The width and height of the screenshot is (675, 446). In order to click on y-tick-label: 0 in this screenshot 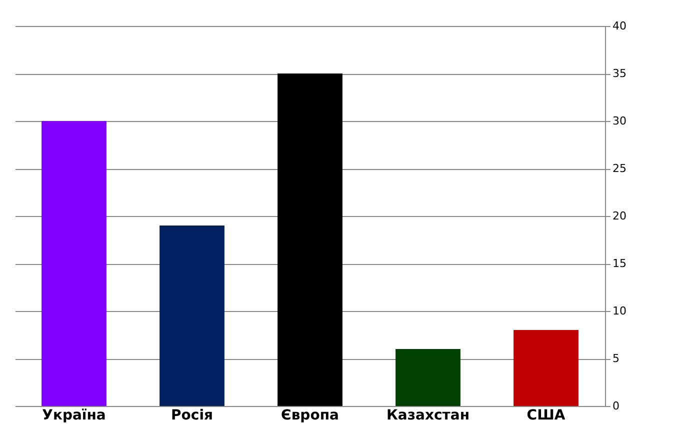, I will do `click(616, 406)`.